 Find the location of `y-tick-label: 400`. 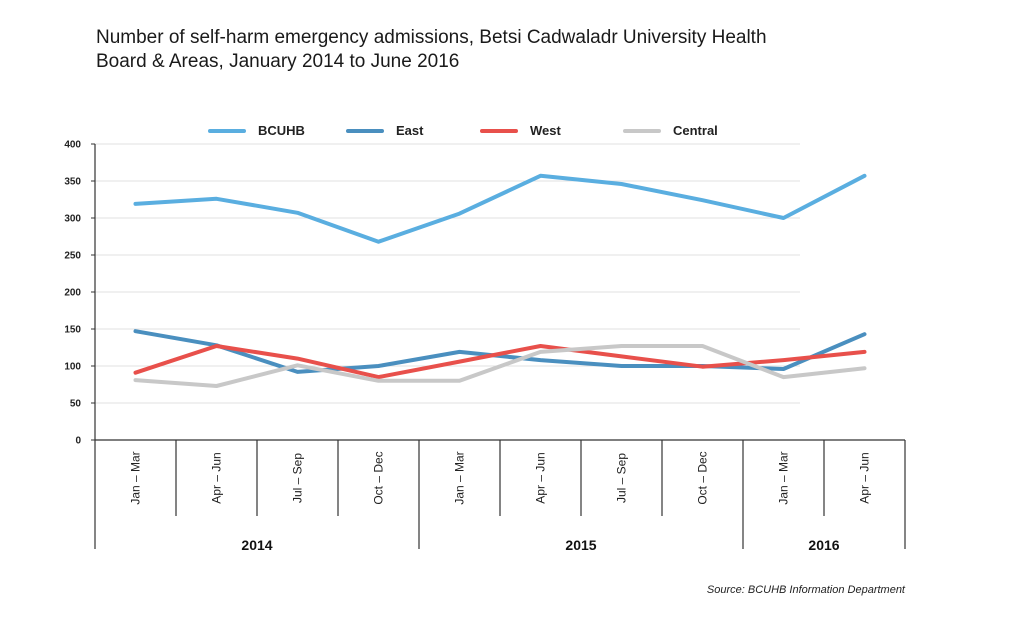

y-tick-label: 400 is located at coordinates (72, 145).